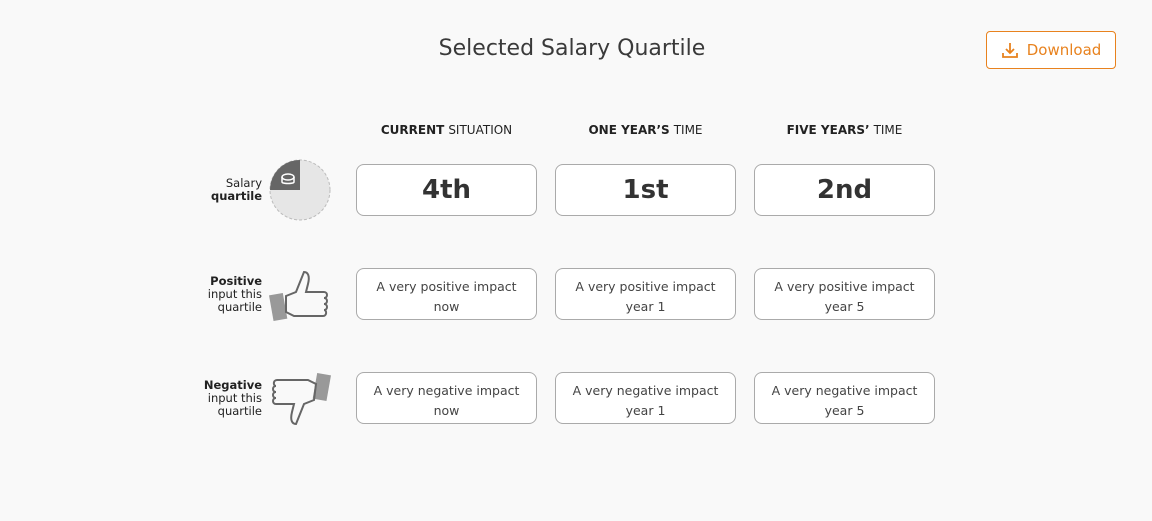 This screenshot has height=521, width=1152. I want to click on row-label-line: Negative, so click(232, 384).